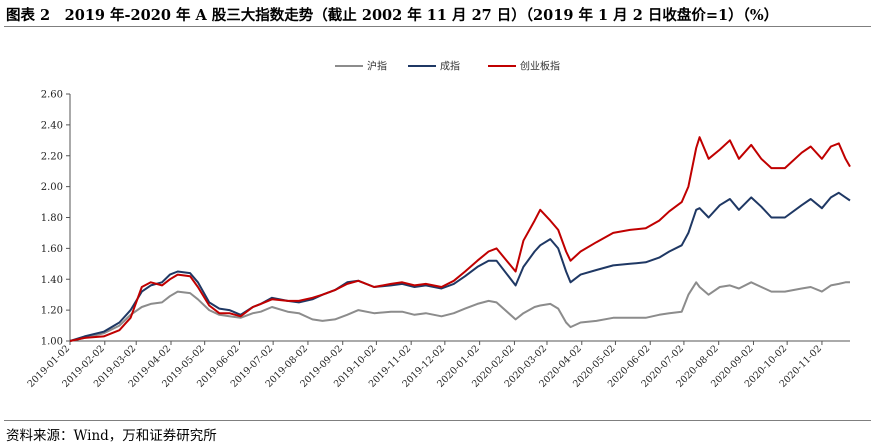  I want to click on y-tick-label: 1.20, so click(52, 311).